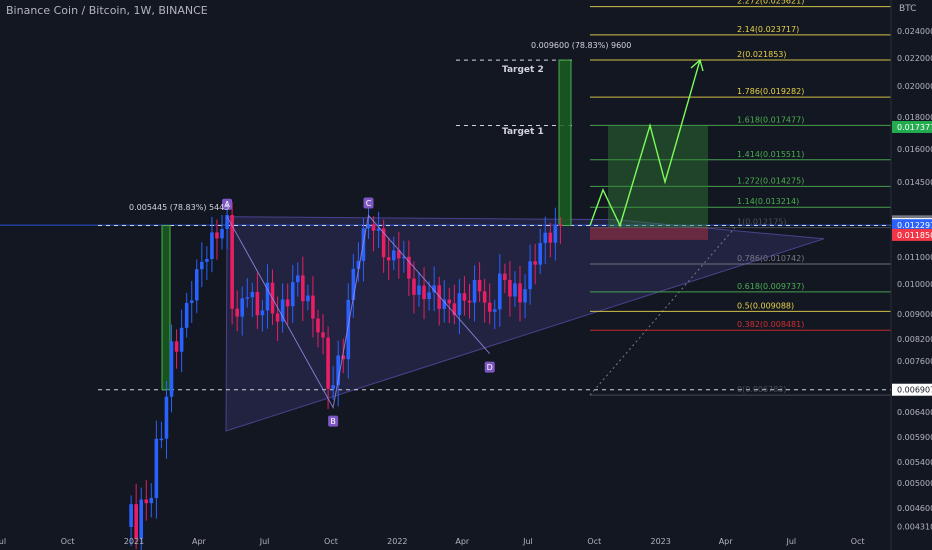  Describe the element at coordinates (762, 54) in the screenshot. I see `fib-label-2: 2(0.021853)` at that location.